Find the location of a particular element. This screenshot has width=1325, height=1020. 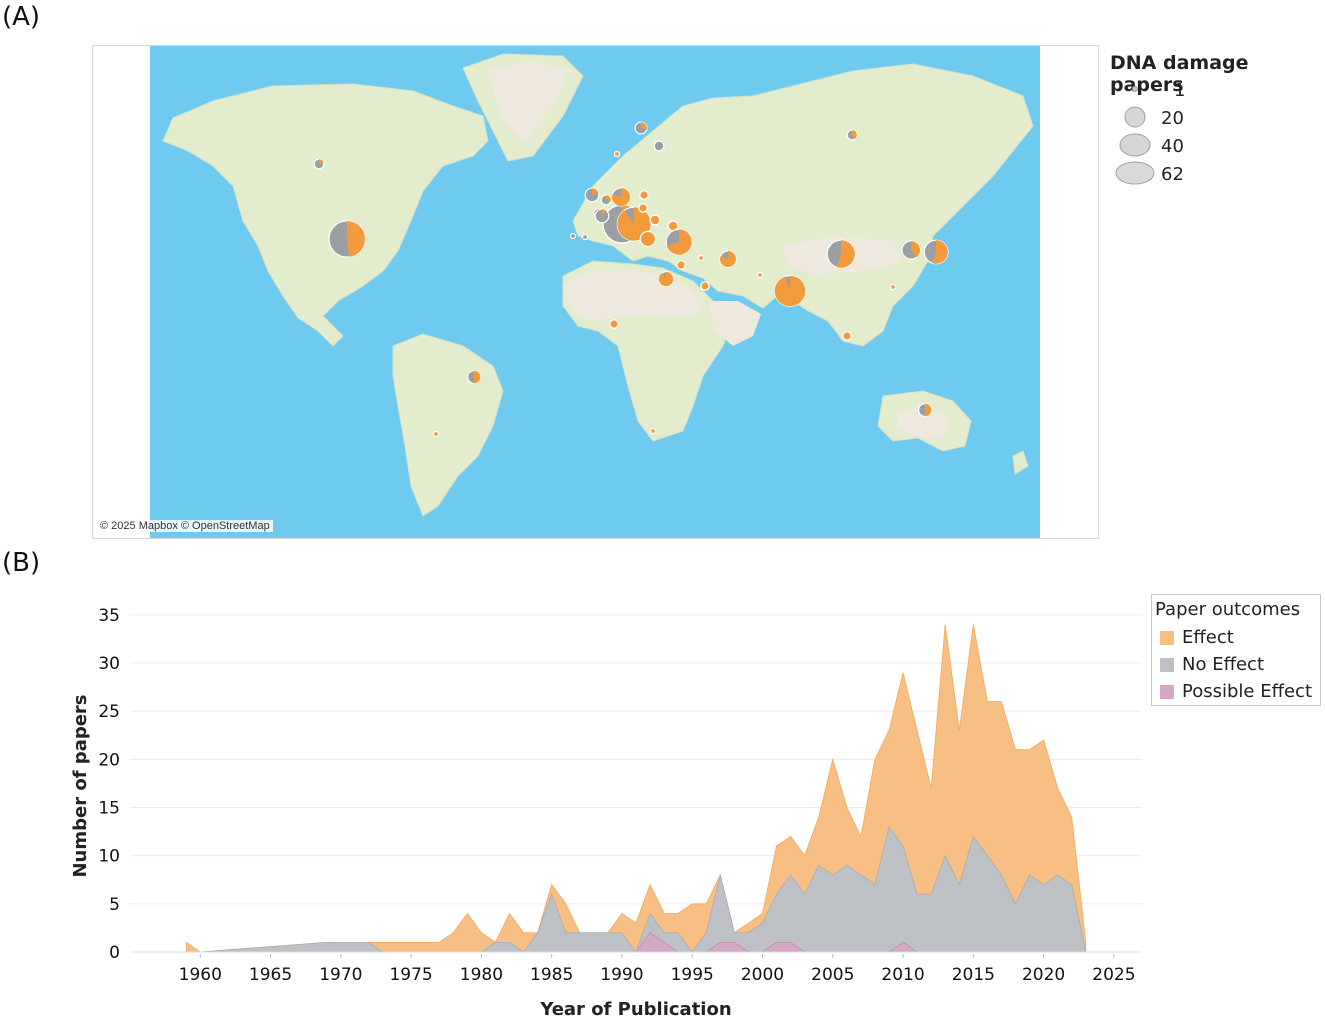

y-tick-label: 15 is located at coordinates (109, 808).